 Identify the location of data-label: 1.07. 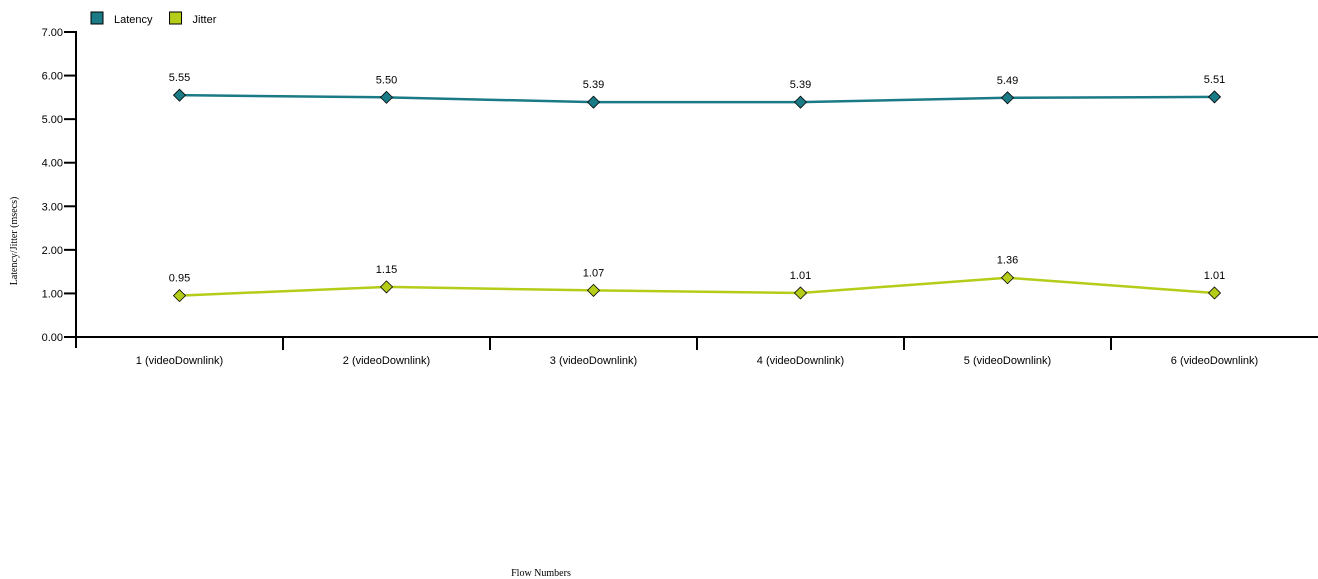
(593, 273).